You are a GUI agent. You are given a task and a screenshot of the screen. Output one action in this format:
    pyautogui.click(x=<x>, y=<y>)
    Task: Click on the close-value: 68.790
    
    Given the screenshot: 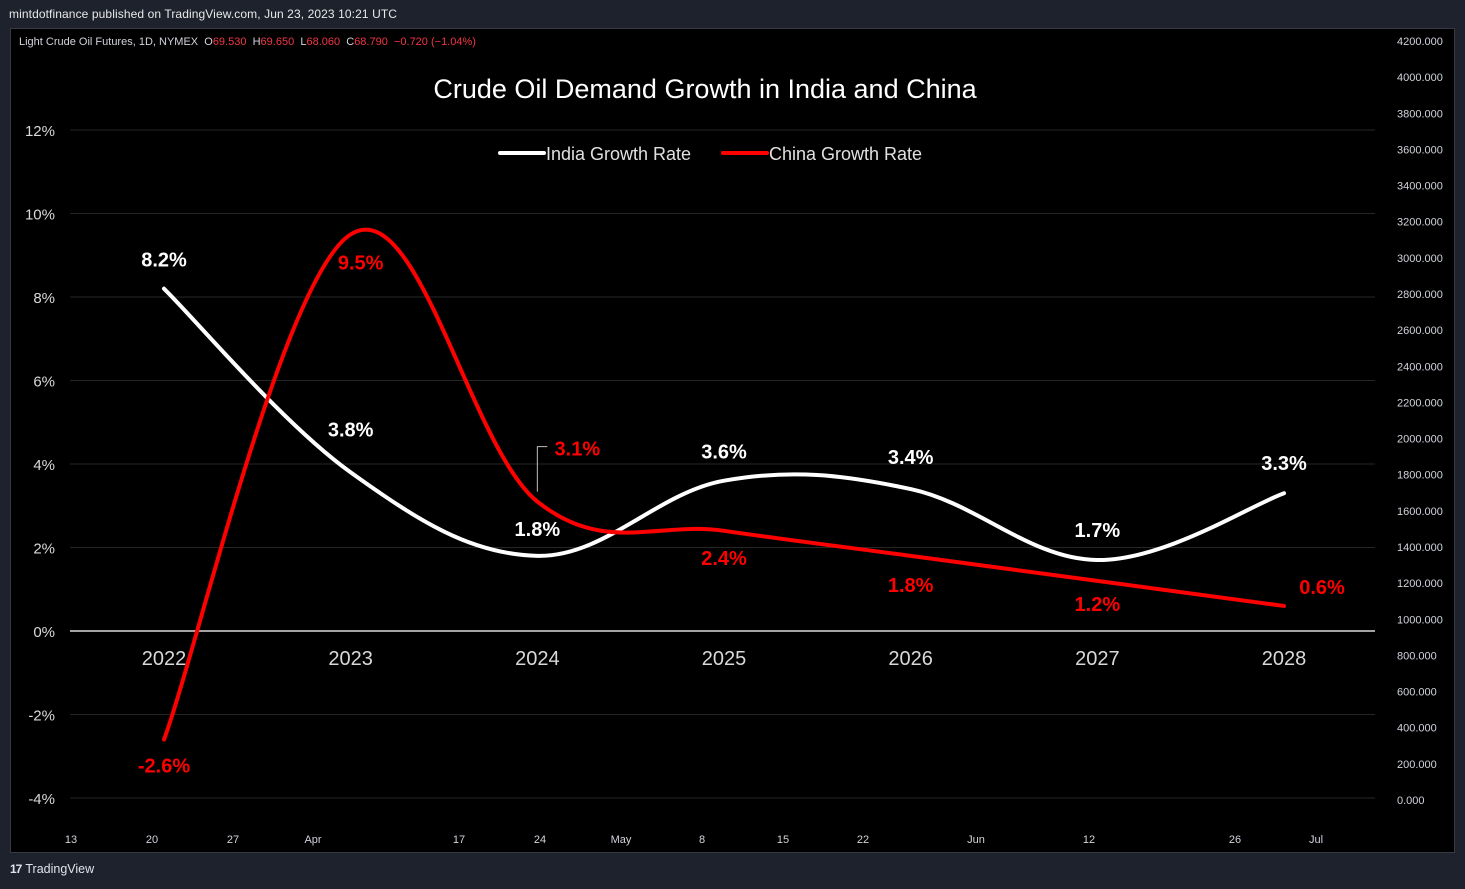 What is the action you would take?
    pyautogui.click(x=371, y=42)
    